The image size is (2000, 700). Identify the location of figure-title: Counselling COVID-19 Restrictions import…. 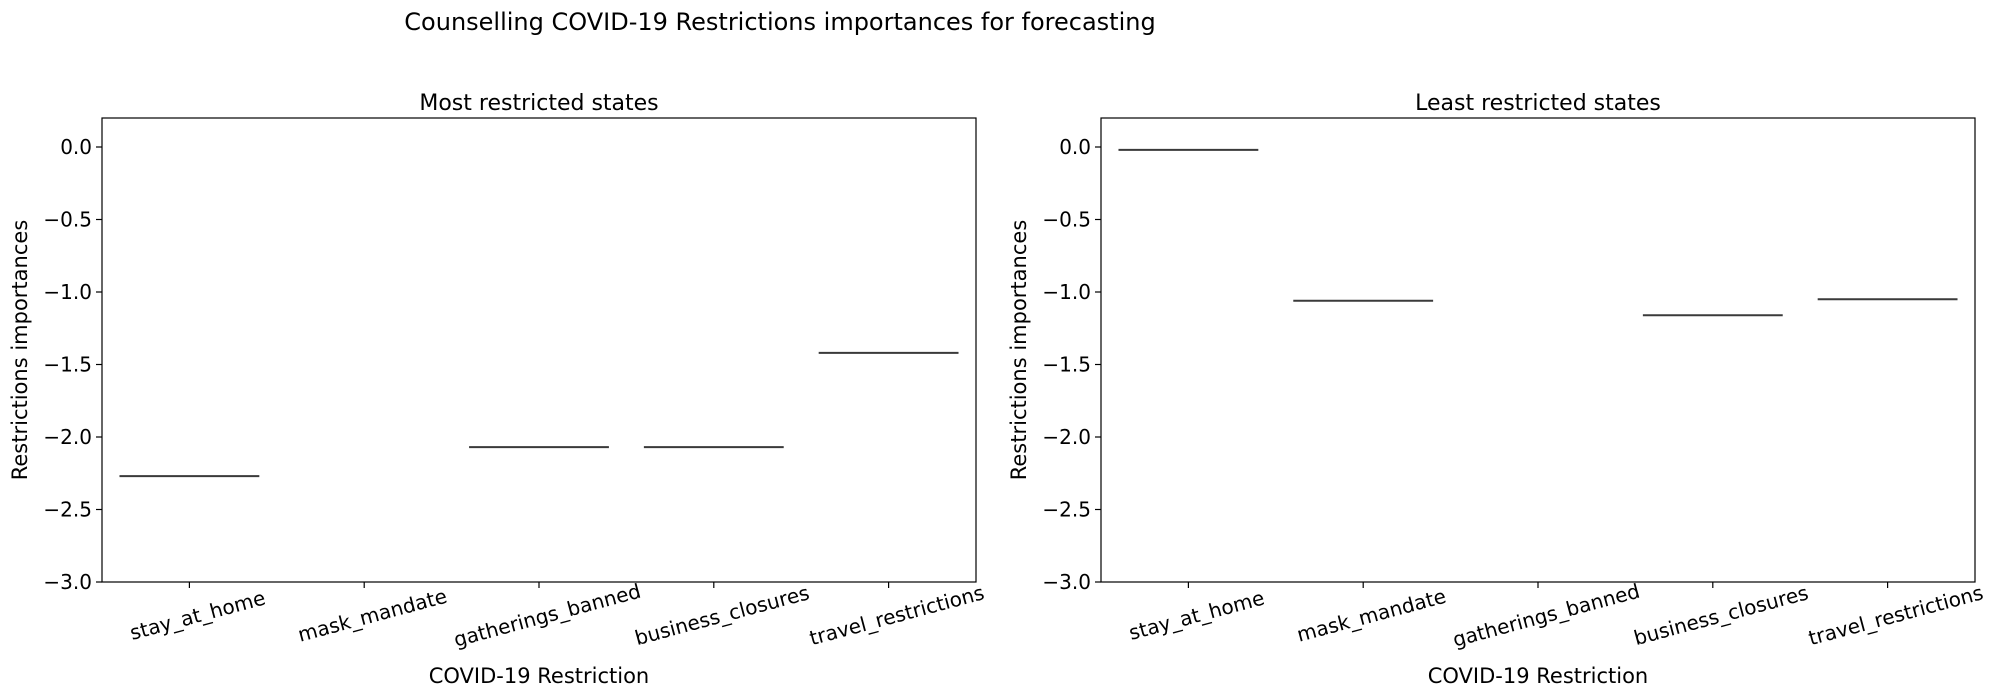
(780, 22).